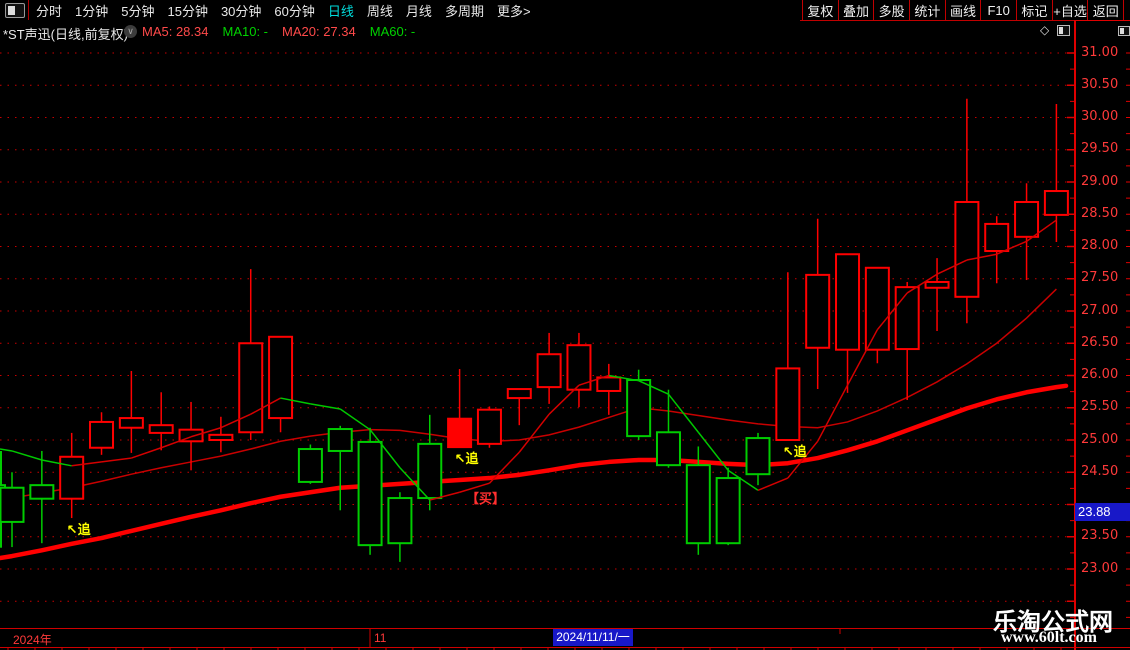 The height and width of the screenshot is (650, 1130). Describe the element at coordinates (245, 31) in the screenshot. I see `ma-value: MA10: -` at that location.